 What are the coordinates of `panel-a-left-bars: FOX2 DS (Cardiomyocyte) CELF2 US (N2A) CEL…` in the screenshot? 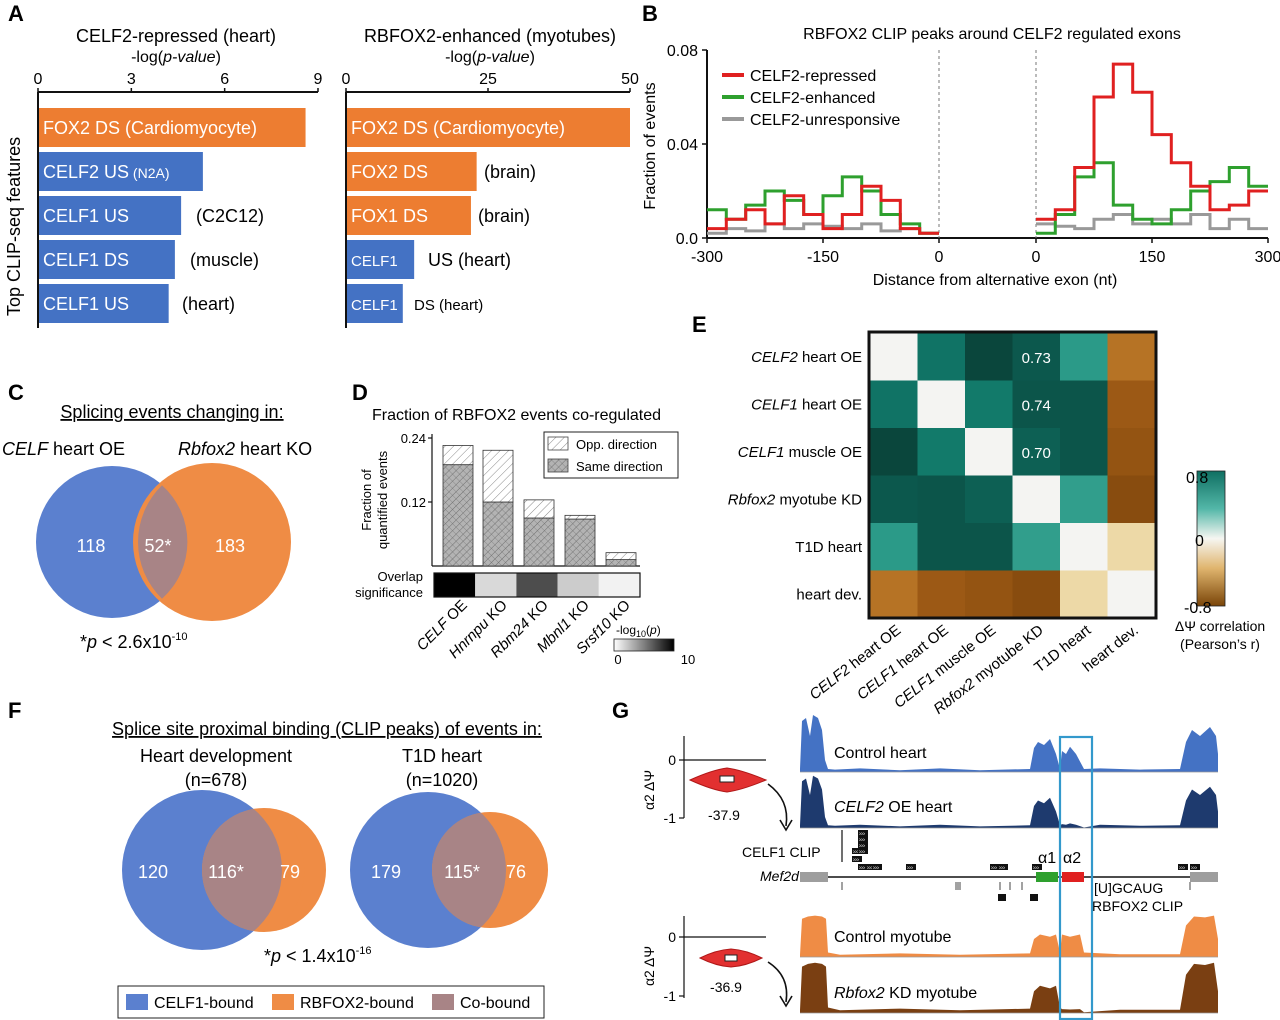 It's located at (172, 215).